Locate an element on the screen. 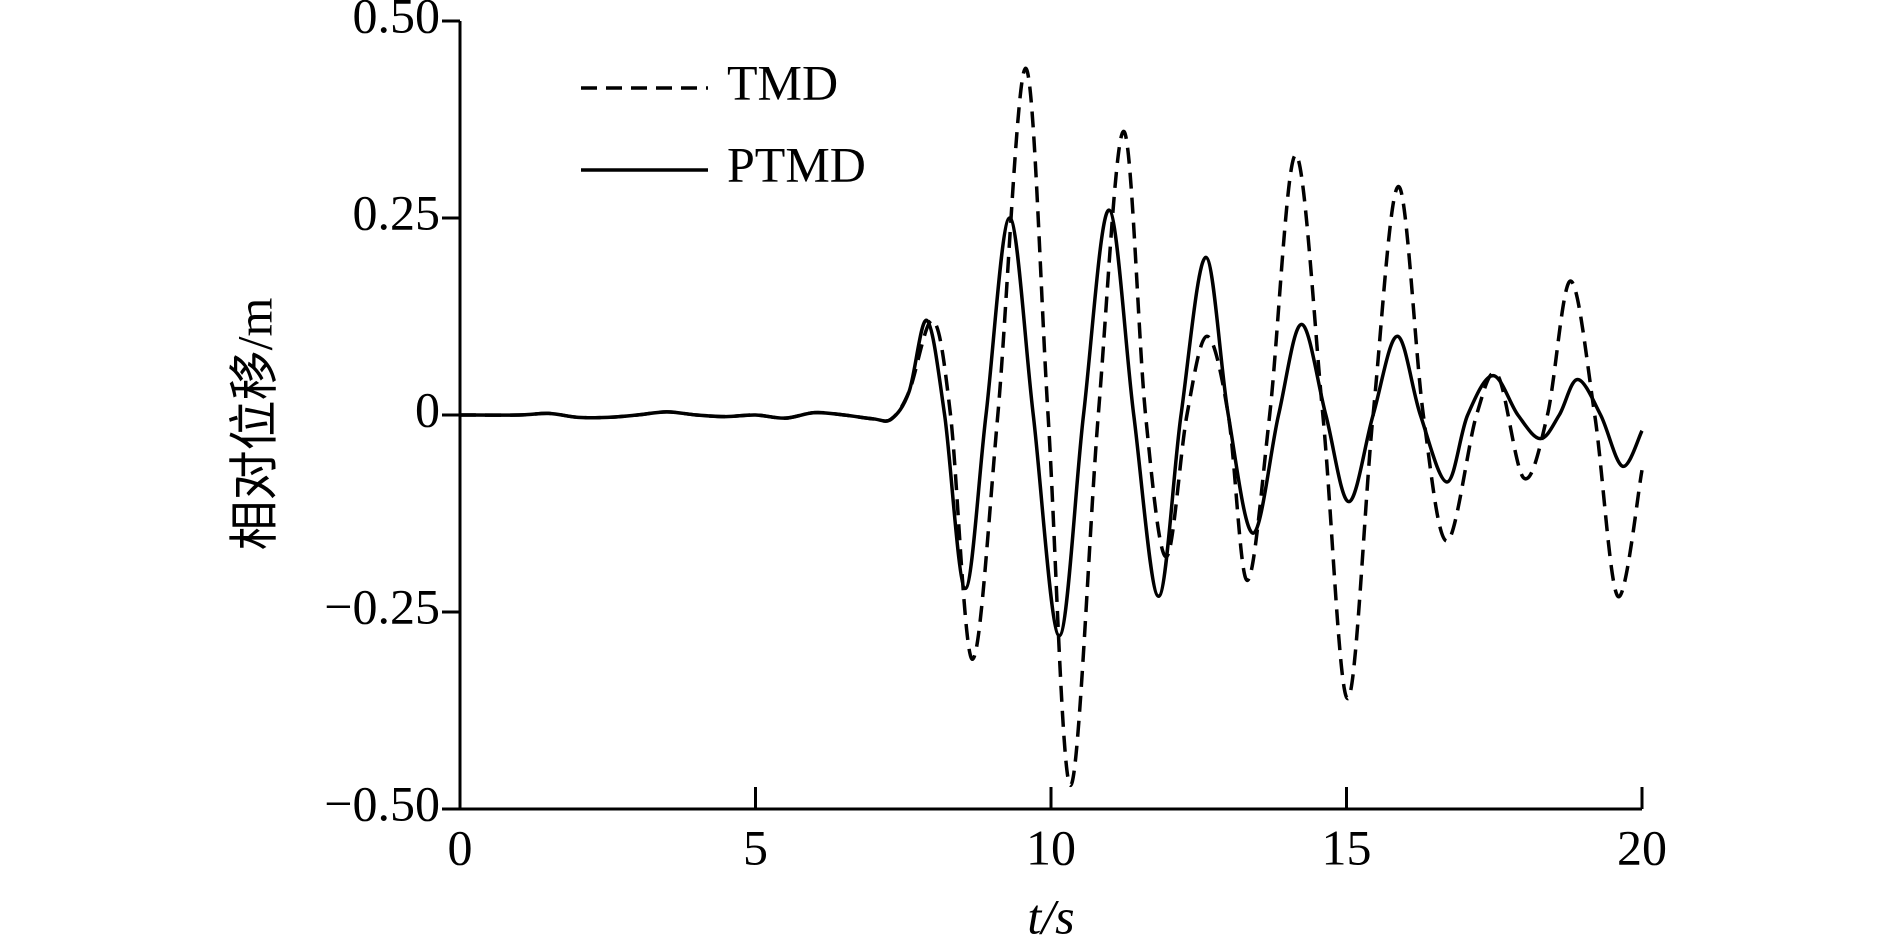 This screenshot has height=941, width=1889. x-tick-label: 15 is located at coordinates (1347, 847).